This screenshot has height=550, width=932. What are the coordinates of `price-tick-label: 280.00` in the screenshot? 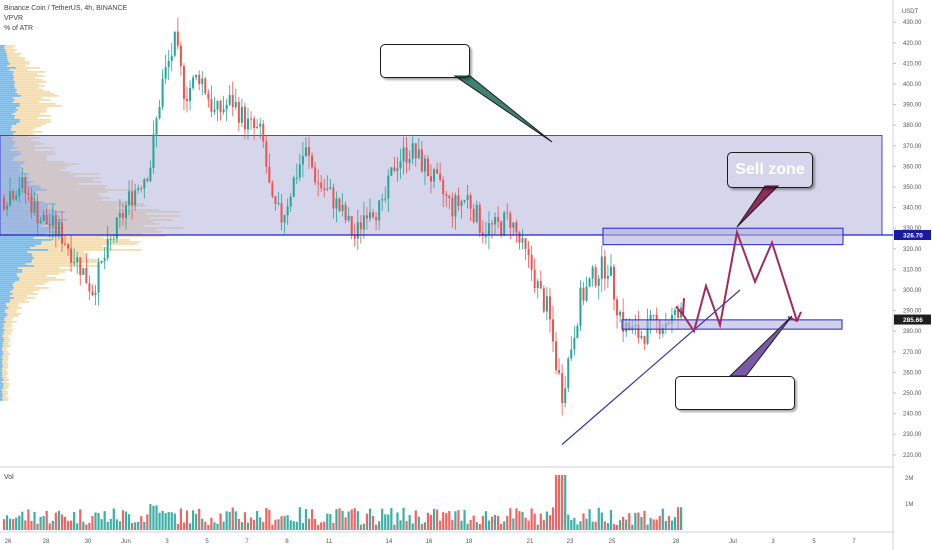 It's located at (912, 332).